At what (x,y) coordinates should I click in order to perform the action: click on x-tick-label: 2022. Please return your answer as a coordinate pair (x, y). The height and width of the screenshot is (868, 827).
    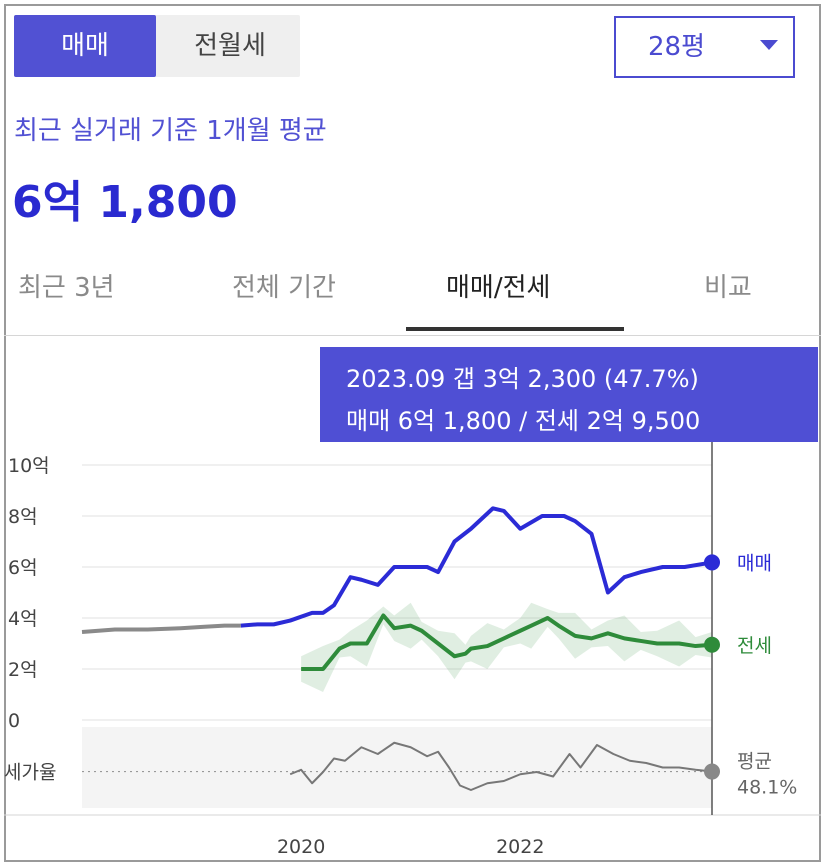
    Looking at the image, I should click on (520, 847).